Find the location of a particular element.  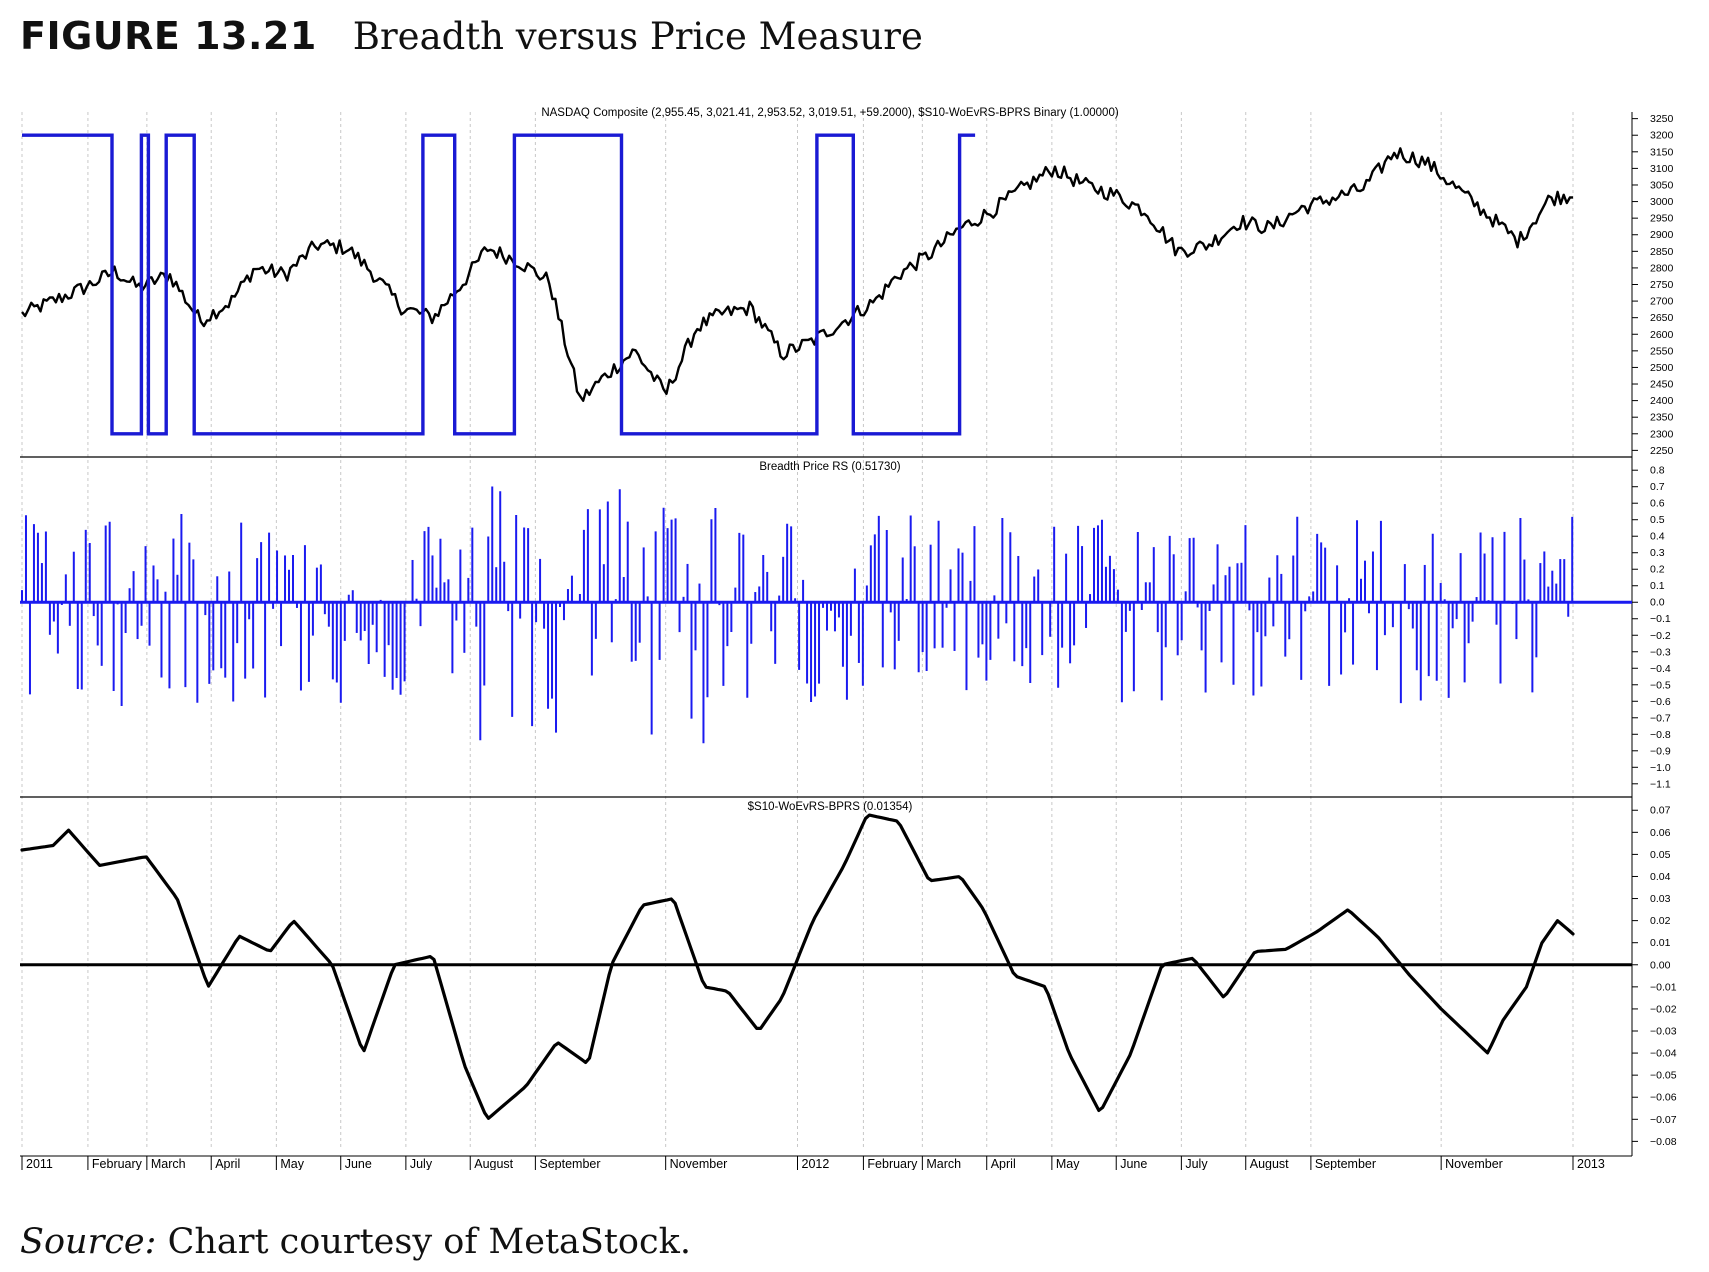

y-tick-label: 2700 is located at coordinates (1662, 302).